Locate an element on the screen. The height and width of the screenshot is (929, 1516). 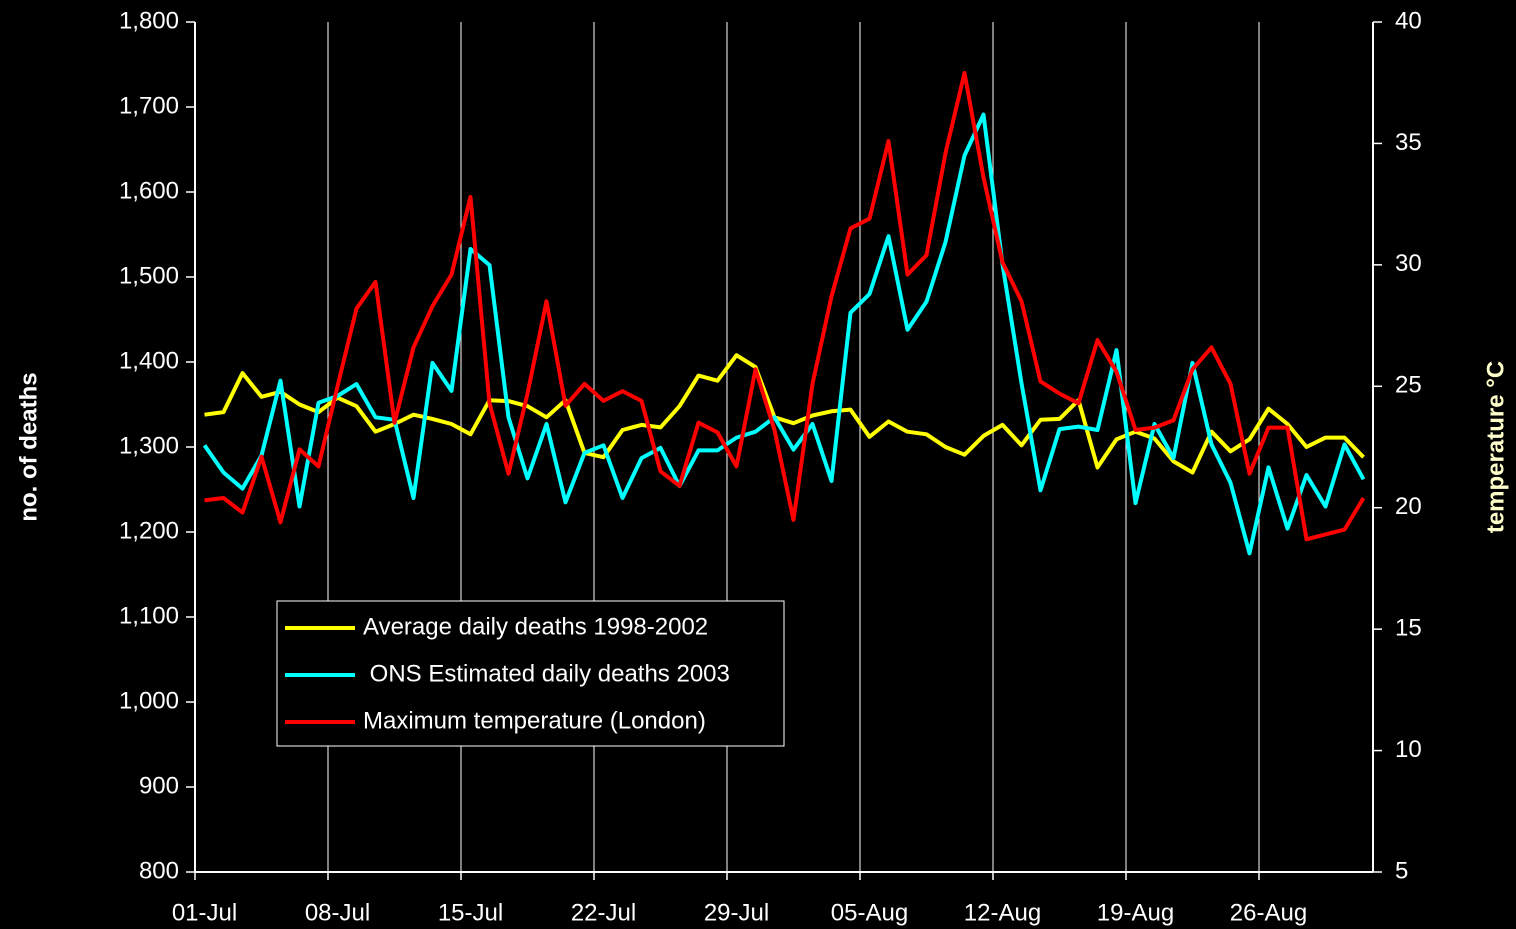
legend-label: Maximum temperature (London) is located at coordinates (534, 720).